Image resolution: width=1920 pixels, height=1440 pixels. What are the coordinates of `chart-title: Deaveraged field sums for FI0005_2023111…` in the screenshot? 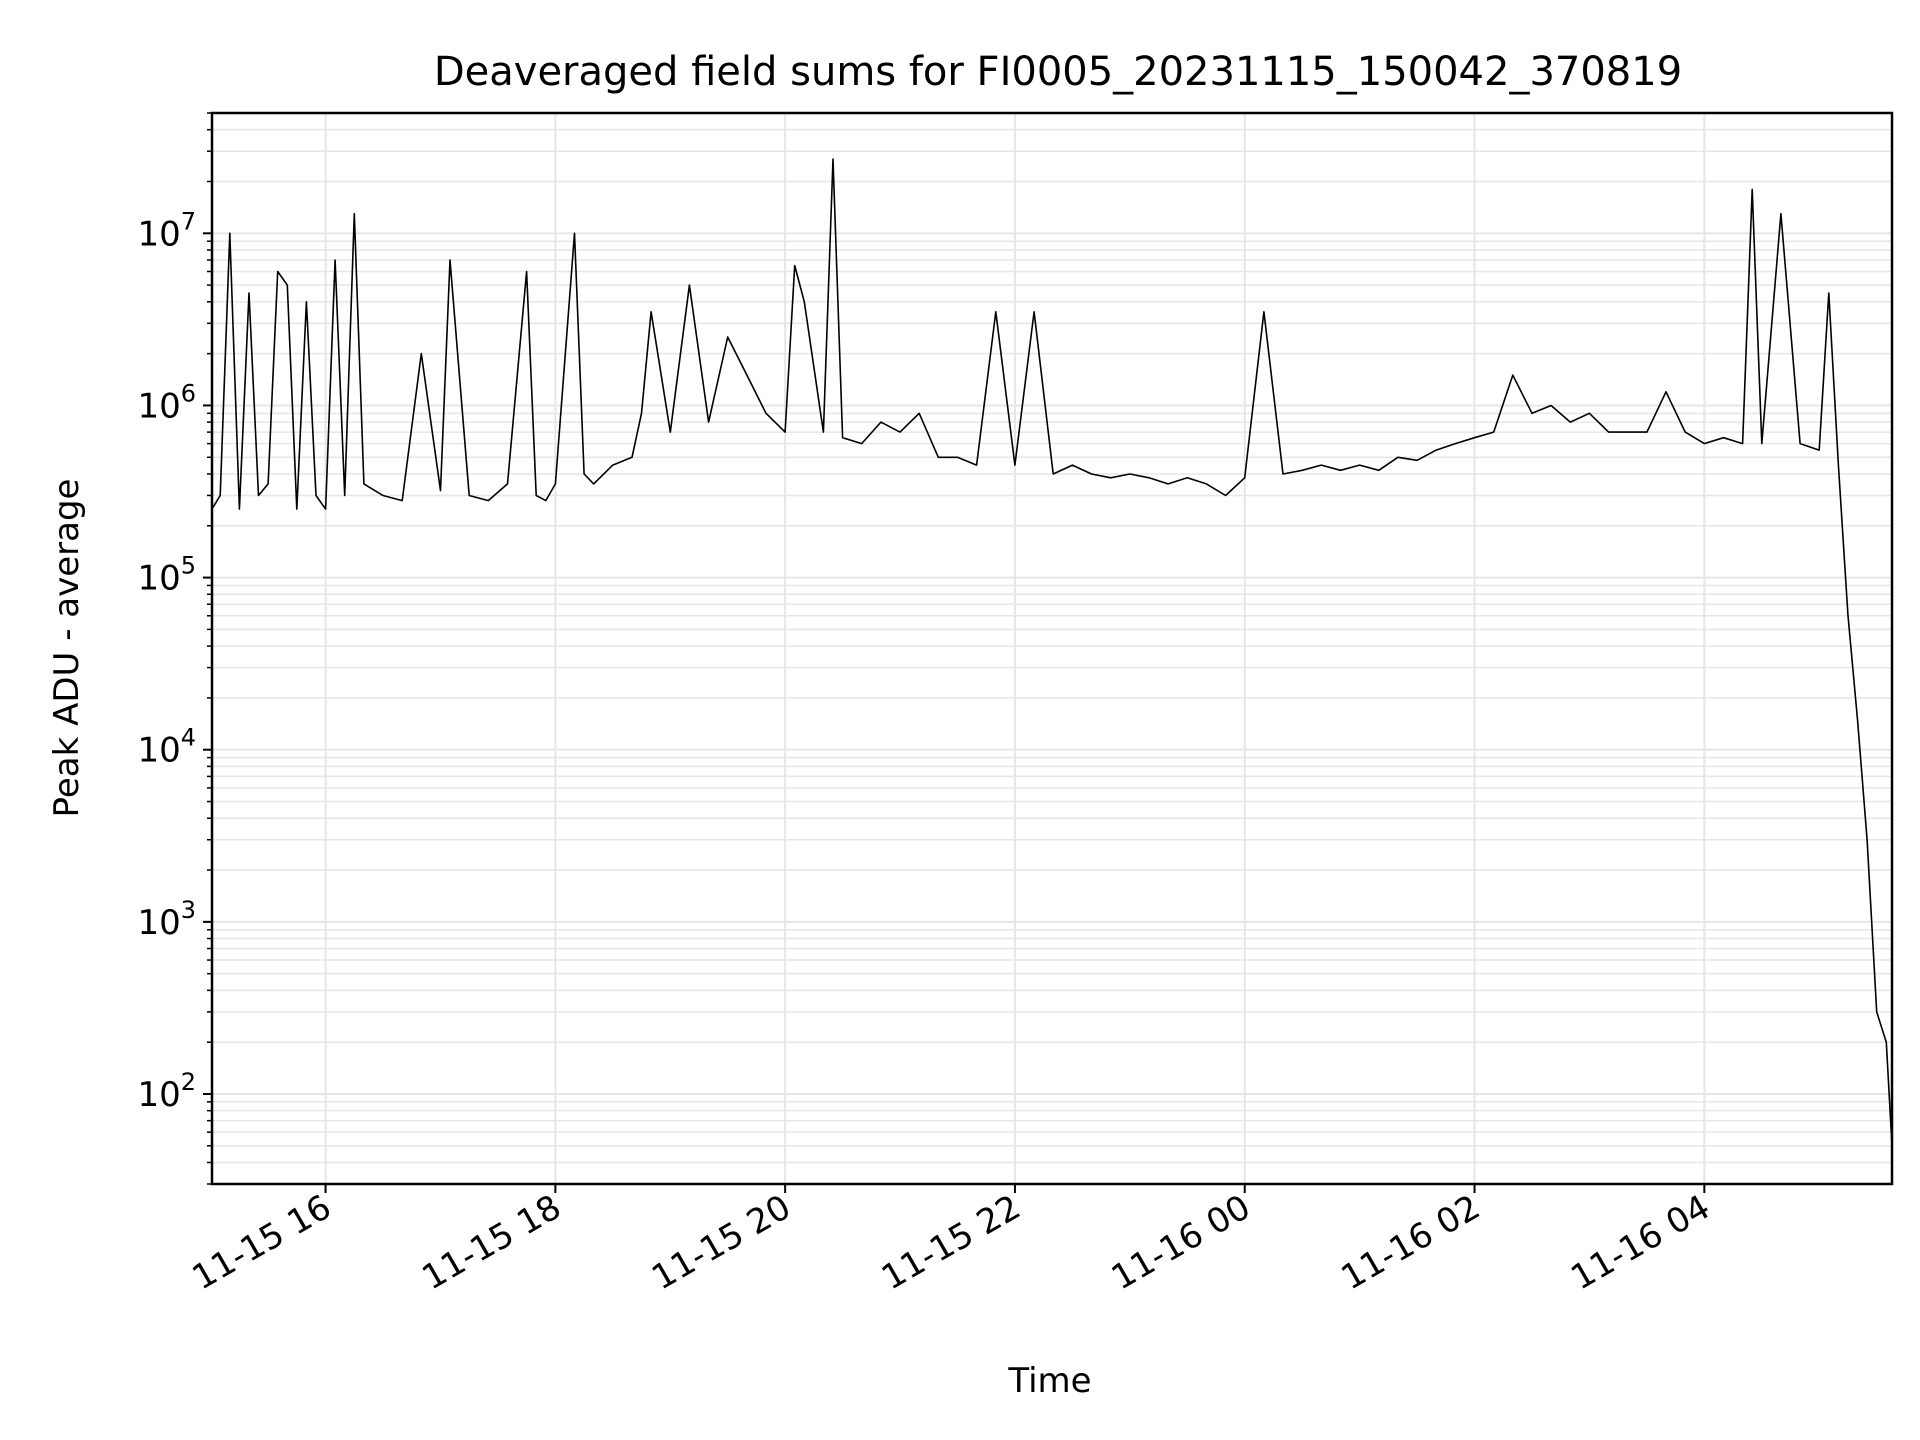 It's located at (1058, 72).